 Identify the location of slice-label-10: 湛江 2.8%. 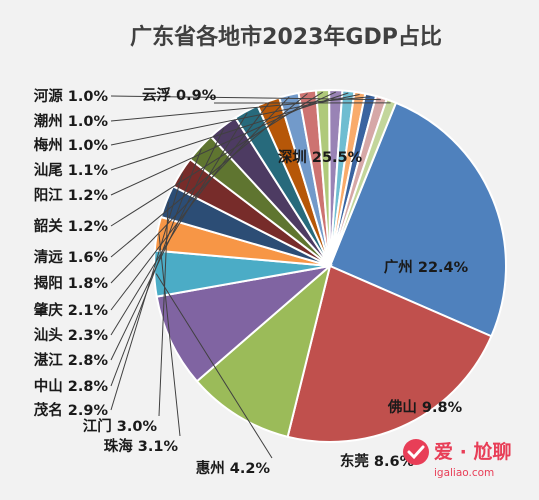
(71, 360).